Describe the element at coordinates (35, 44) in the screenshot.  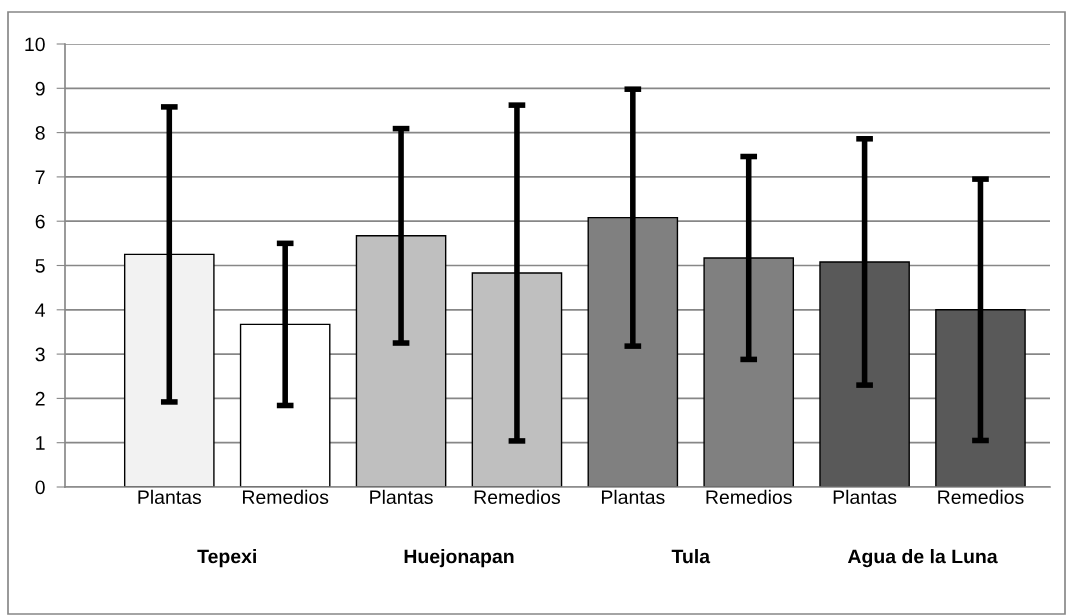
I see `y-tick-label: 10` at that location.